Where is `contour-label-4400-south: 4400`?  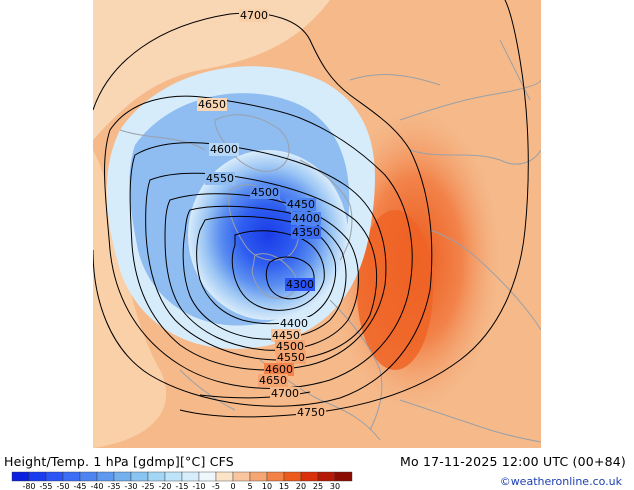
contour-label-4400-south: 4400 is located at coordinates (294, 323).